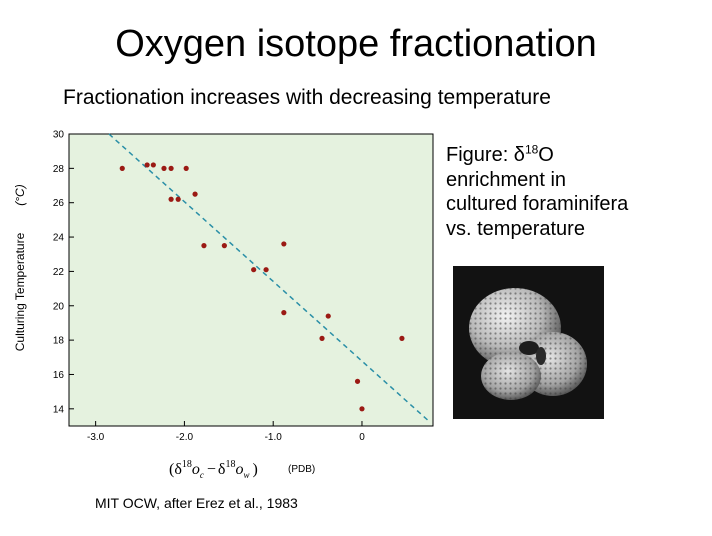 The width and height of the screenshot is (712, 536). Describe the element at coordinates (230, 464) in the screenshot. I see `x-label-sup-2: 18` at that location.